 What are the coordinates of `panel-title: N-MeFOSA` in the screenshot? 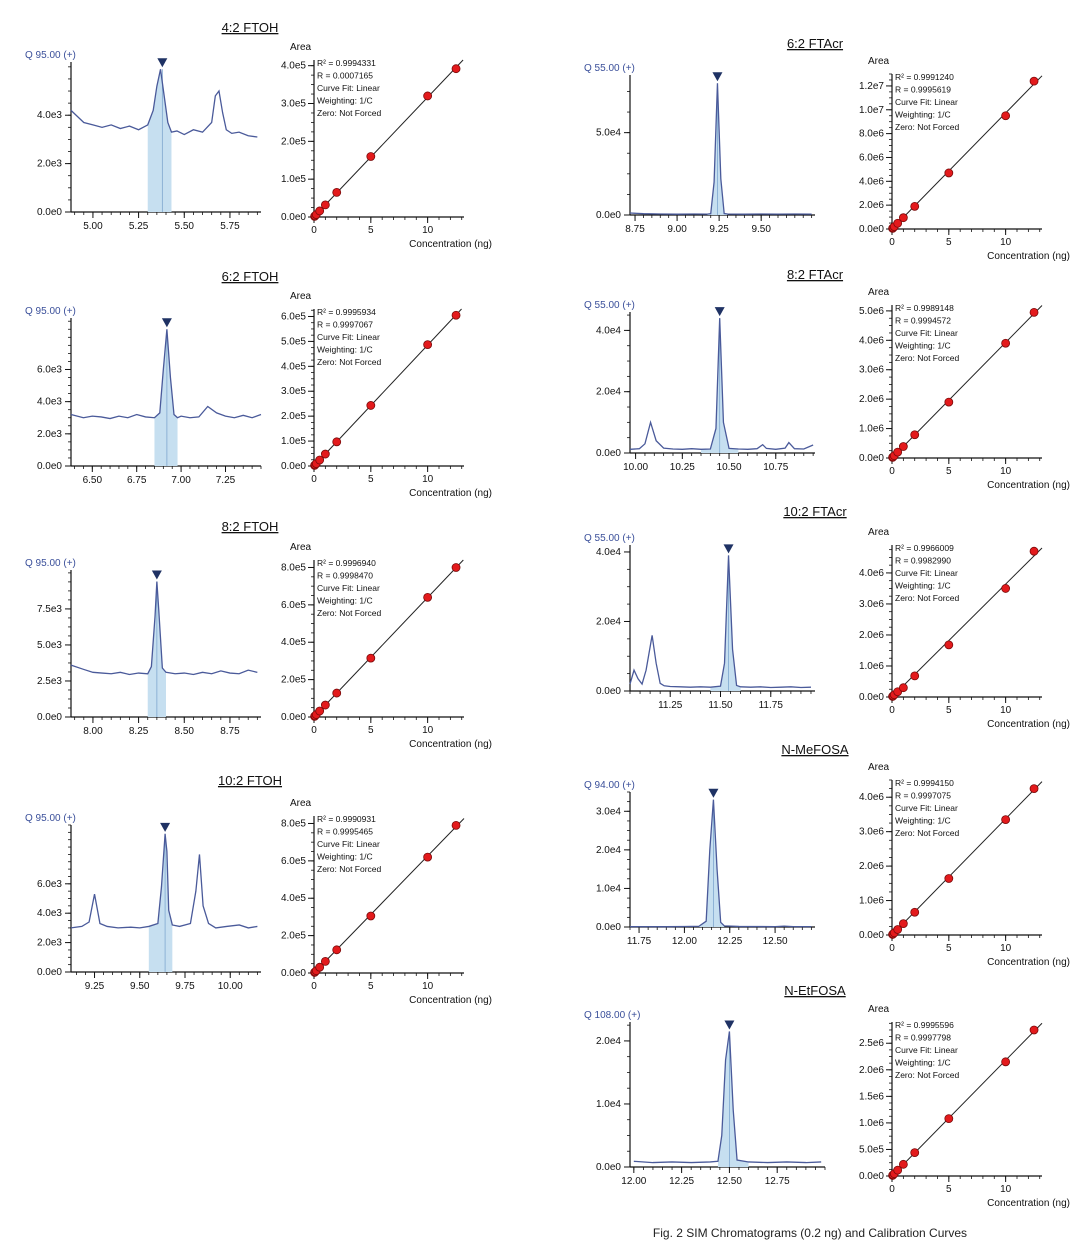 It's located at (815, 749).